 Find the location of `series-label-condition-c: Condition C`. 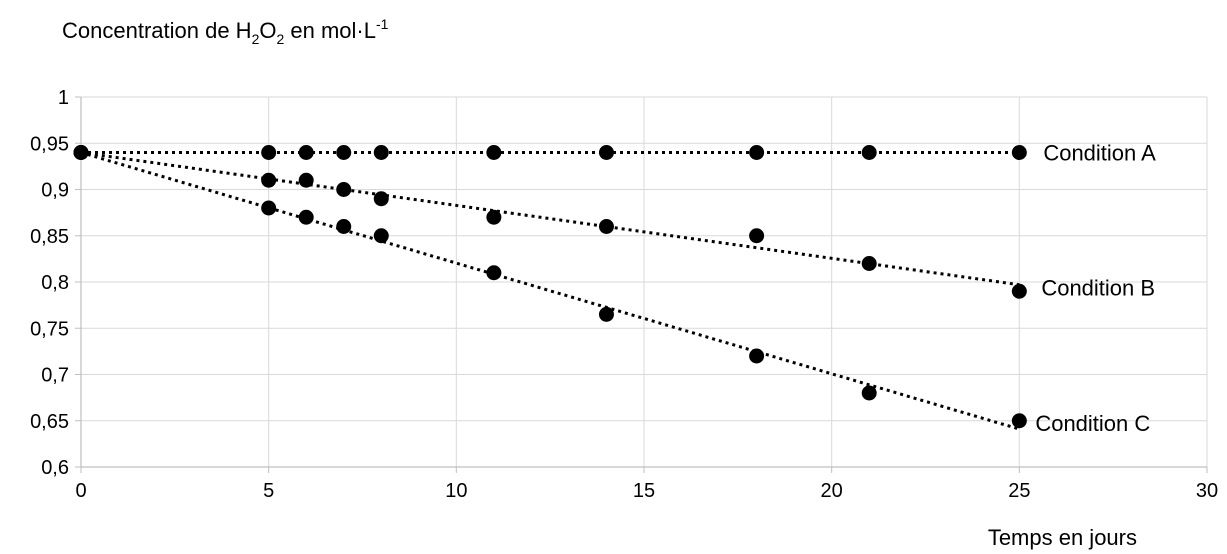

series-label-condition-c: Condition C is located at coordinates (1092, 423).